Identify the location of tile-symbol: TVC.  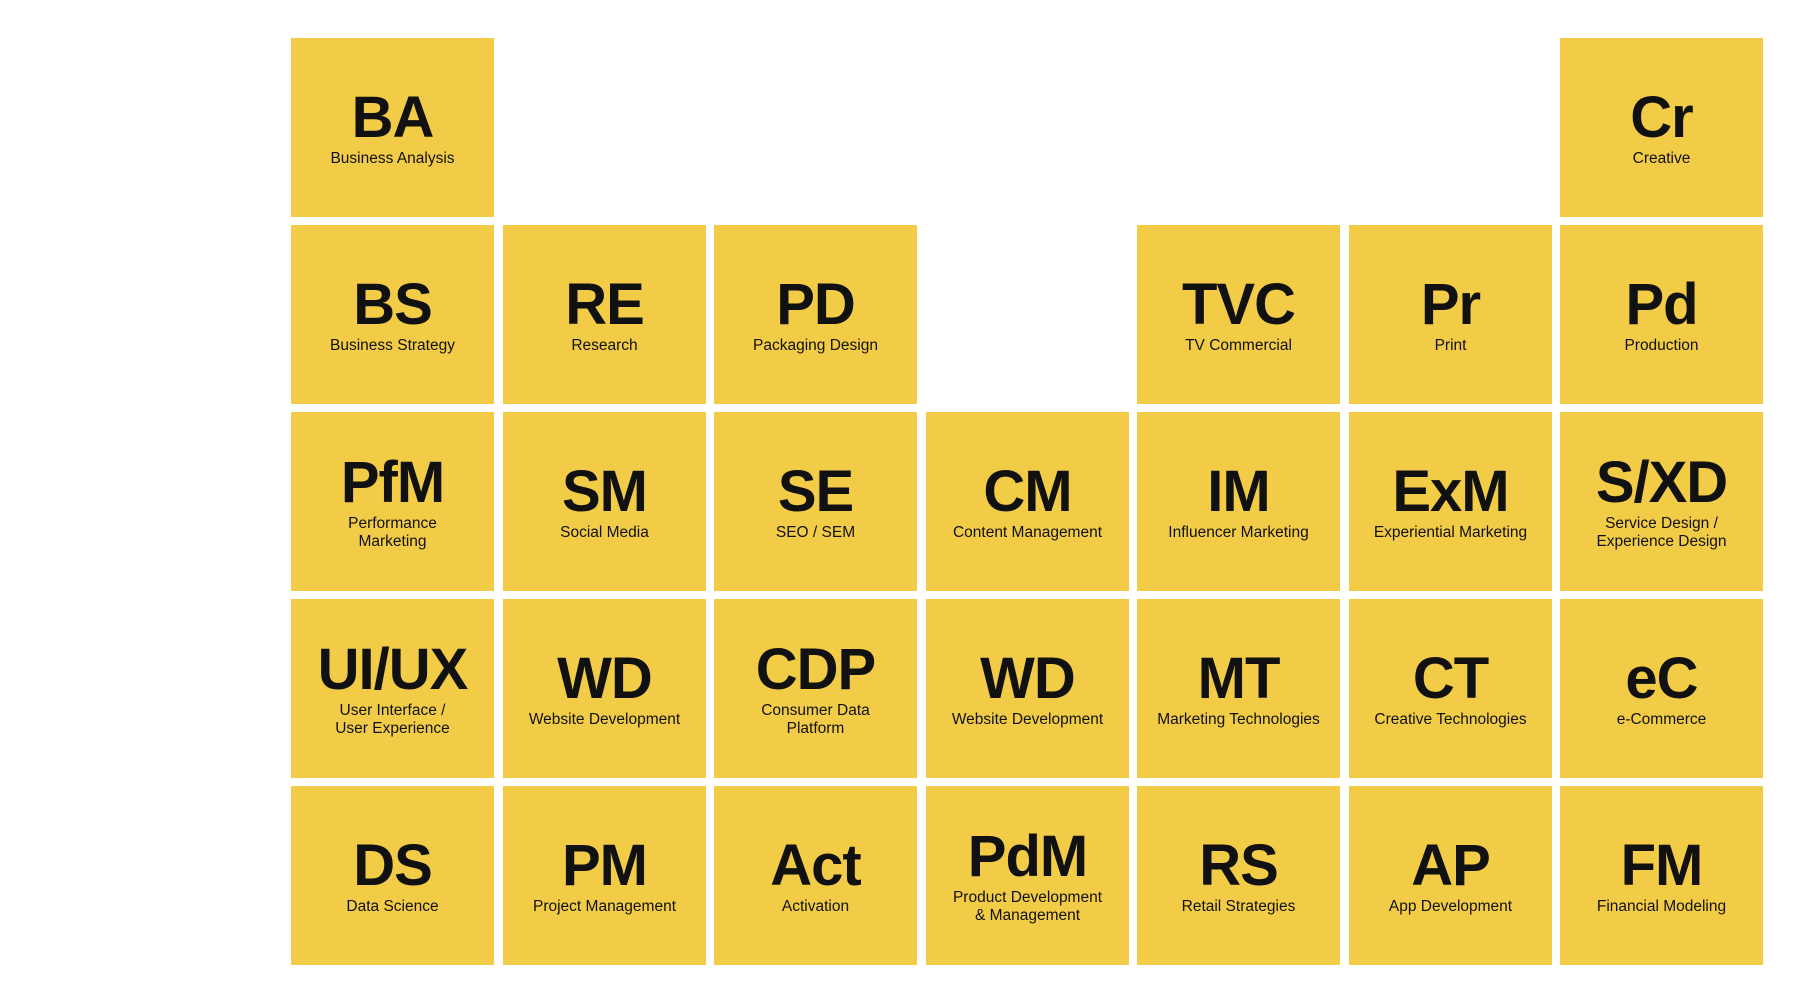
(1239, 304).